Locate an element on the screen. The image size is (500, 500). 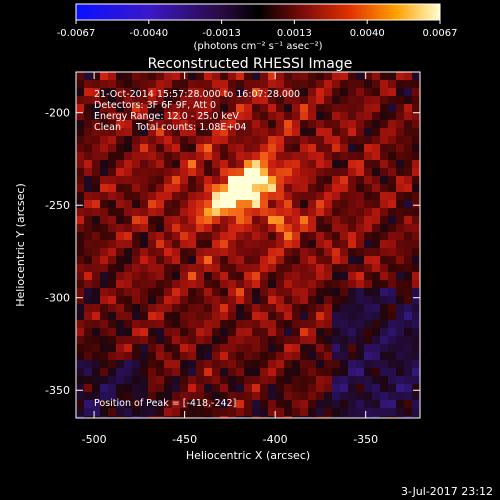
peak-position-label: Position of Peak = [-418,-242] is located at coordinates (165, 403).